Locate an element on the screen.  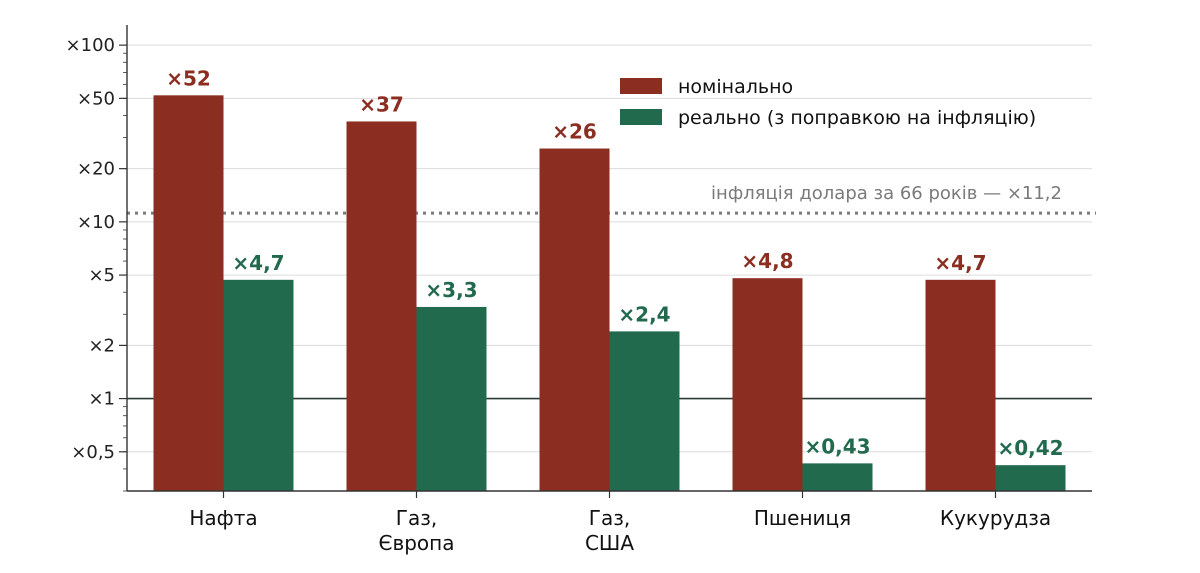
x-tick-label-line: Пшениця is located at coordinates (802, 518).